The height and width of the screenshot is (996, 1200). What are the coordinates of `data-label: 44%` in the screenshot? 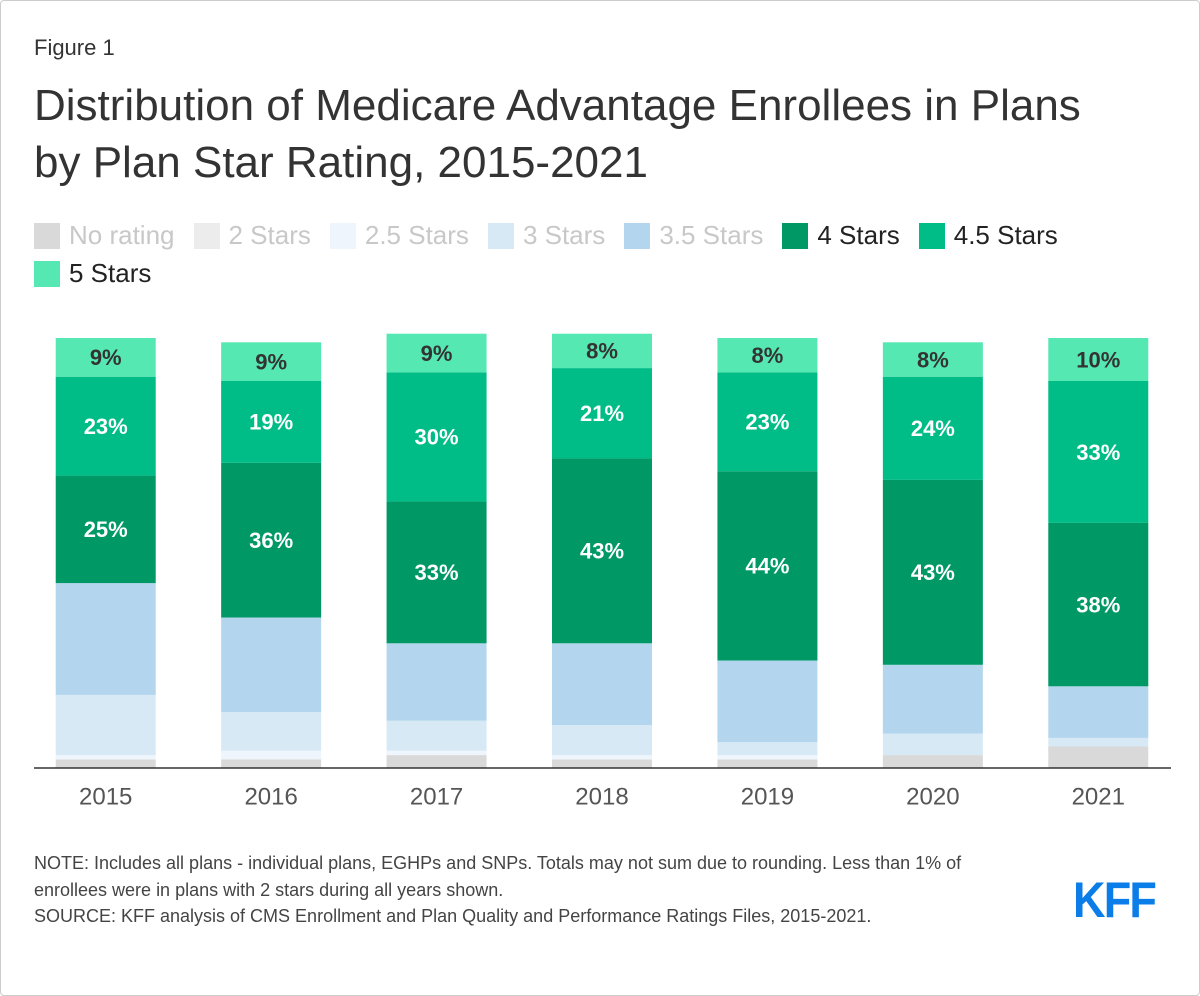 It's located at (767, 566).